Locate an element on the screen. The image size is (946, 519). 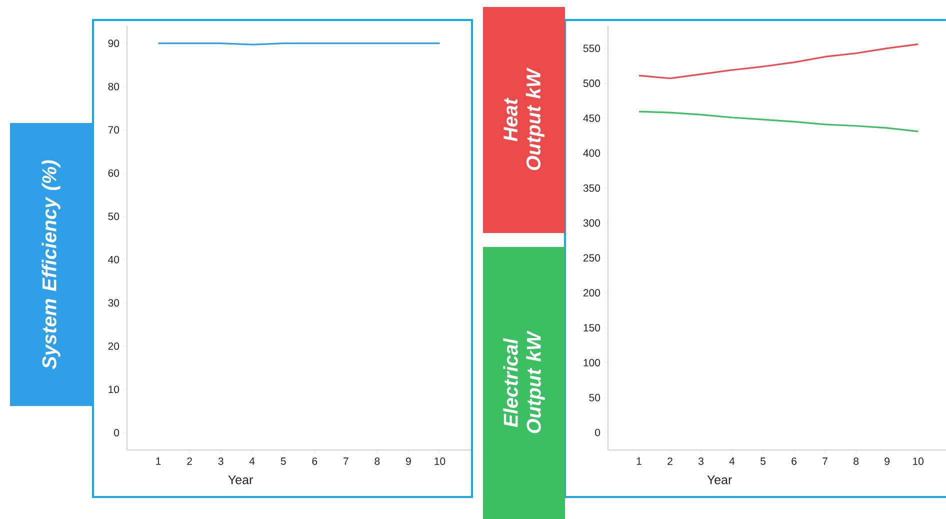
y-tick-label: 250 is located at coordinates (591, 258).